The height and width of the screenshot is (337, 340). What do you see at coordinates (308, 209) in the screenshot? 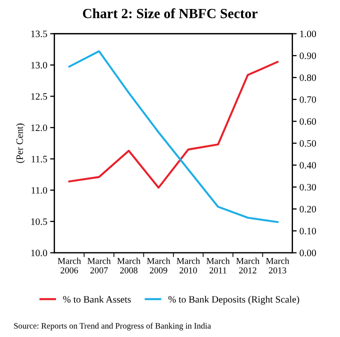
I see `y2-tick-label: 0.20` at bounding box center [308, 209].